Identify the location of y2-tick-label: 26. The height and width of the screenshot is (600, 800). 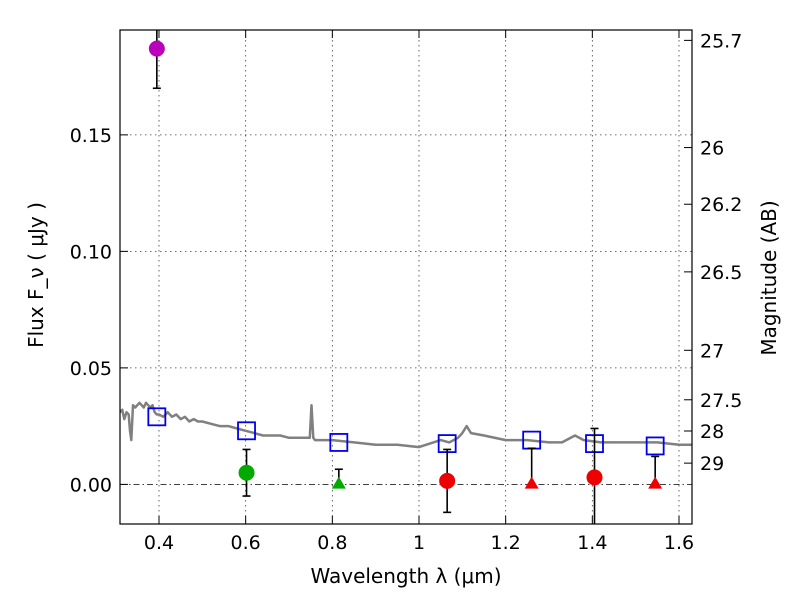
(712, 149).